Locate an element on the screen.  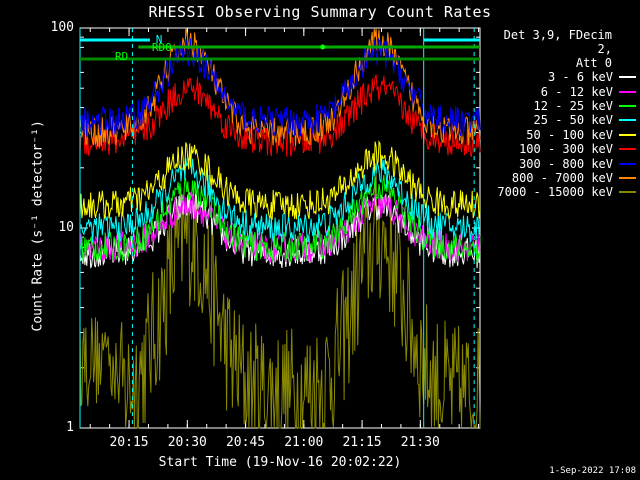
legend-entry: 100 - 300 keV is located at coordinates (561, 149).